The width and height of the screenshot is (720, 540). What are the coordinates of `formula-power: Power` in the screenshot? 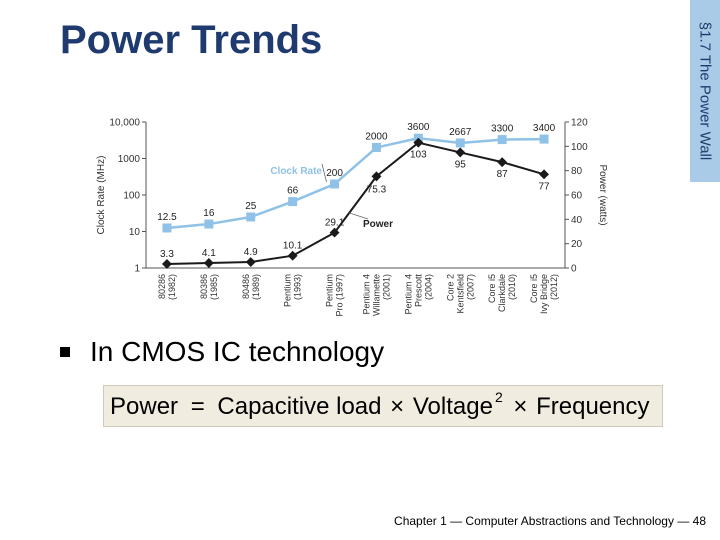 It's located at (144, 406).